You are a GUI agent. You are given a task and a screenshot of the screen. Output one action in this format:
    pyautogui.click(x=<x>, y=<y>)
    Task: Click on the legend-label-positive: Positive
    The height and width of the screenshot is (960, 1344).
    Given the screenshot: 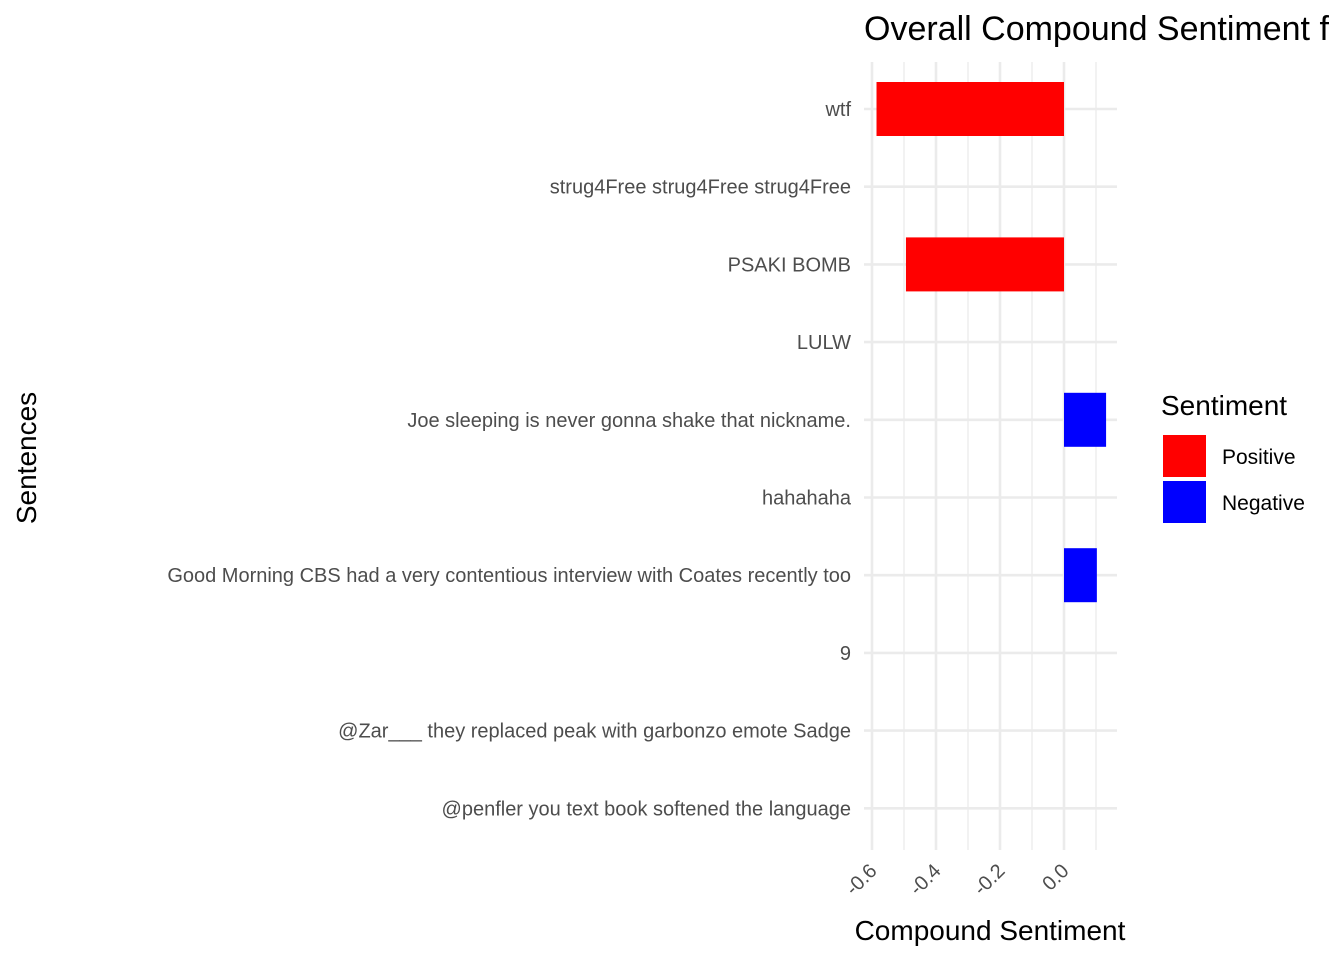 What is the action you would take?
    pyautogui.click(x=1259, y=457)
    